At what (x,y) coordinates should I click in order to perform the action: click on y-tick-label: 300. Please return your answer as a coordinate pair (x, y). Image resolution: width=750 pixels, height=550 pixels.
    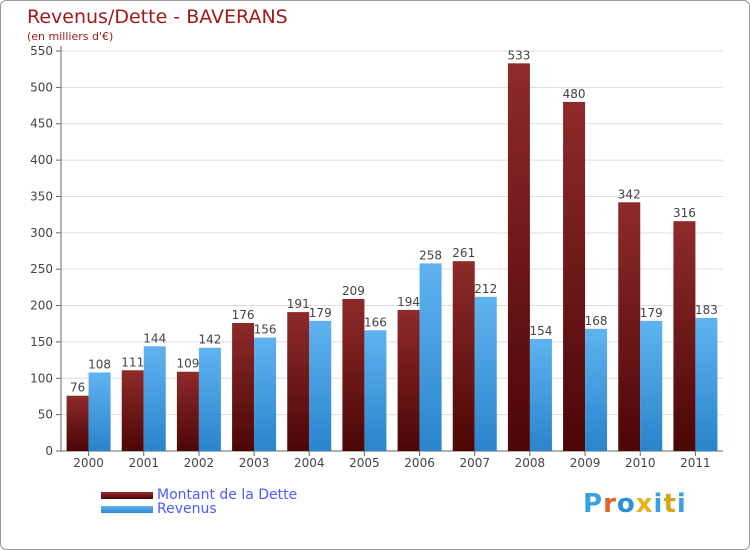
    Looking at the image, I should click on (41, 233).